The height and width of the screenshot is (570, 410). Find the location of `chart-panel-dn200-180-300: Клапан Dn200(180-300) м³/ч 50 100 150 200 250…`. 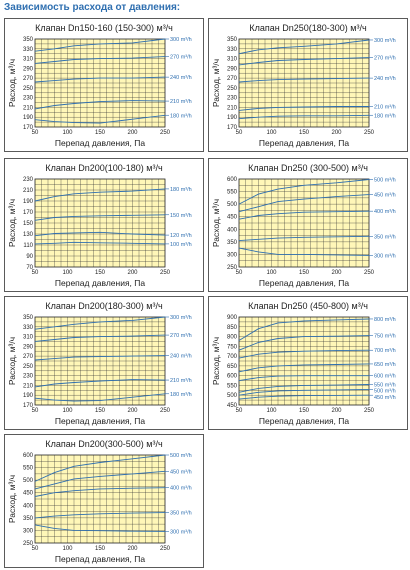

chart-panel-dn200-180-300: Клапан Dn200(180-300) м³/ч 50 100 150 200 250… is located at coordinates (104, 363).